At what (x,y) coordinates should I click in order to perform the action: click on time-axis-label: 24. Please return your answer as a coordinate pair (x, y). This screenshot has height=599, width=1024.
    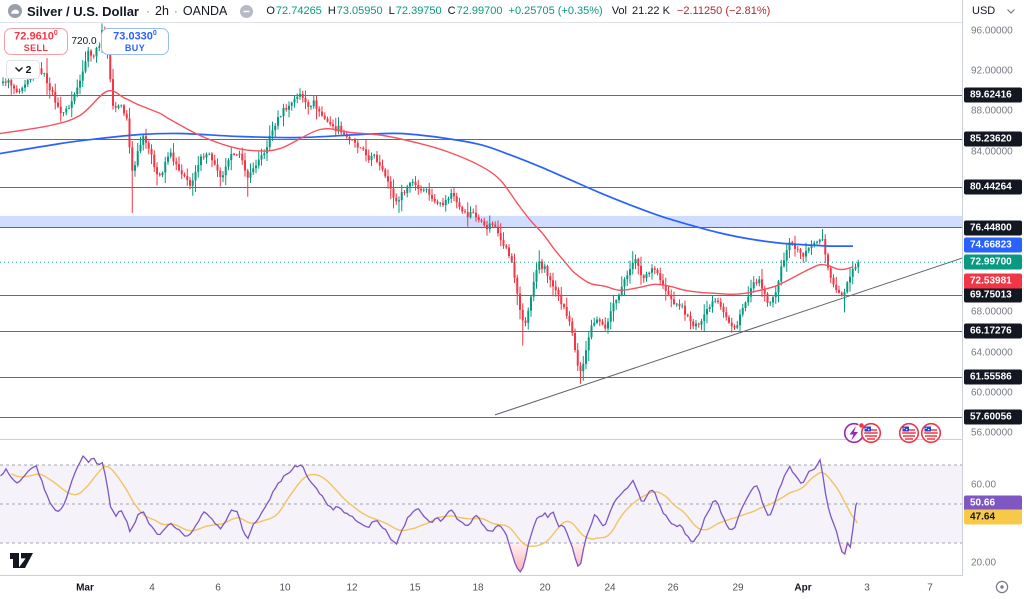
    Looking at the image, I should click on (610, 587).